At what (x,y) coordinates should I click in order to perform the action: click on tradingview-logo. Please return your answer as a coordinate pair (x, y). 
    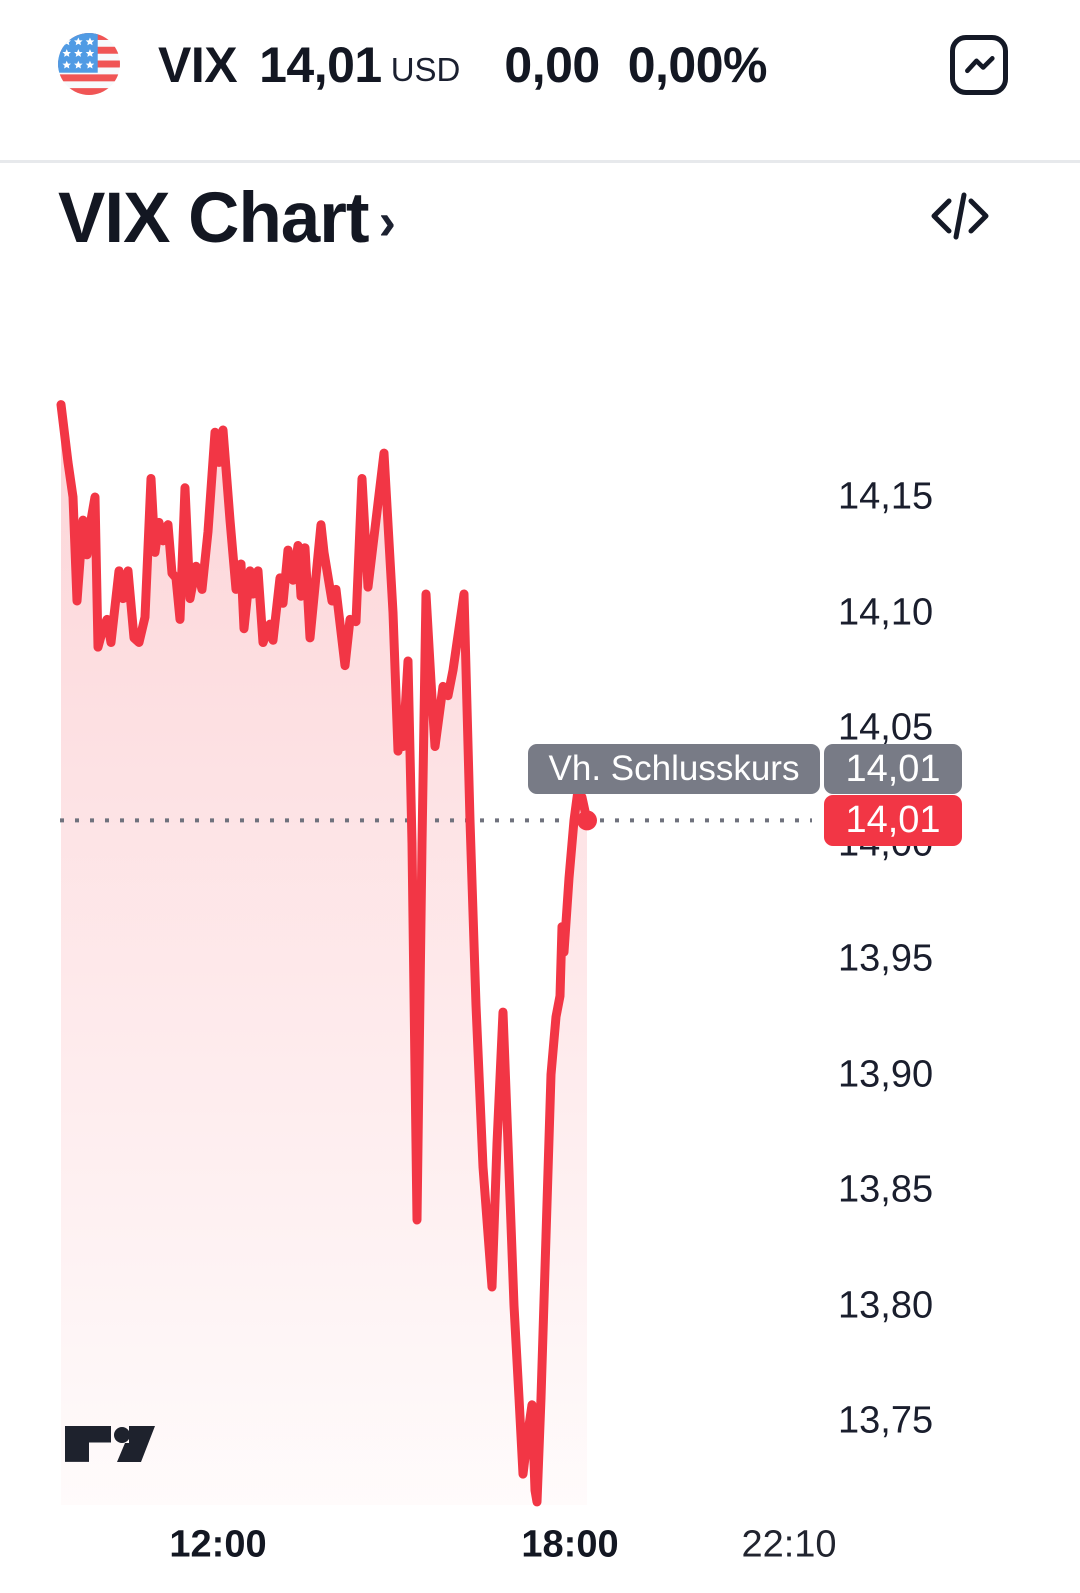
    Looking at the image, I should click on (110, 1444).